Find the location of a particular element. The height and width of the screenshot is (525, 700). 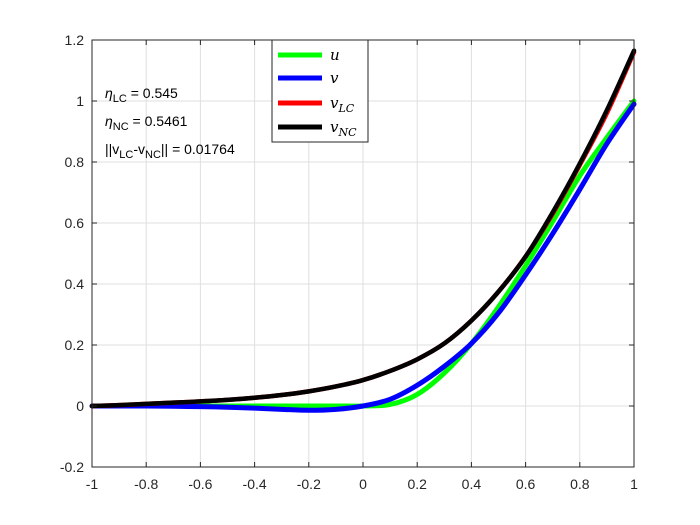

annotation-eta-nc-sub: NC is located at coordinates (121, 127).